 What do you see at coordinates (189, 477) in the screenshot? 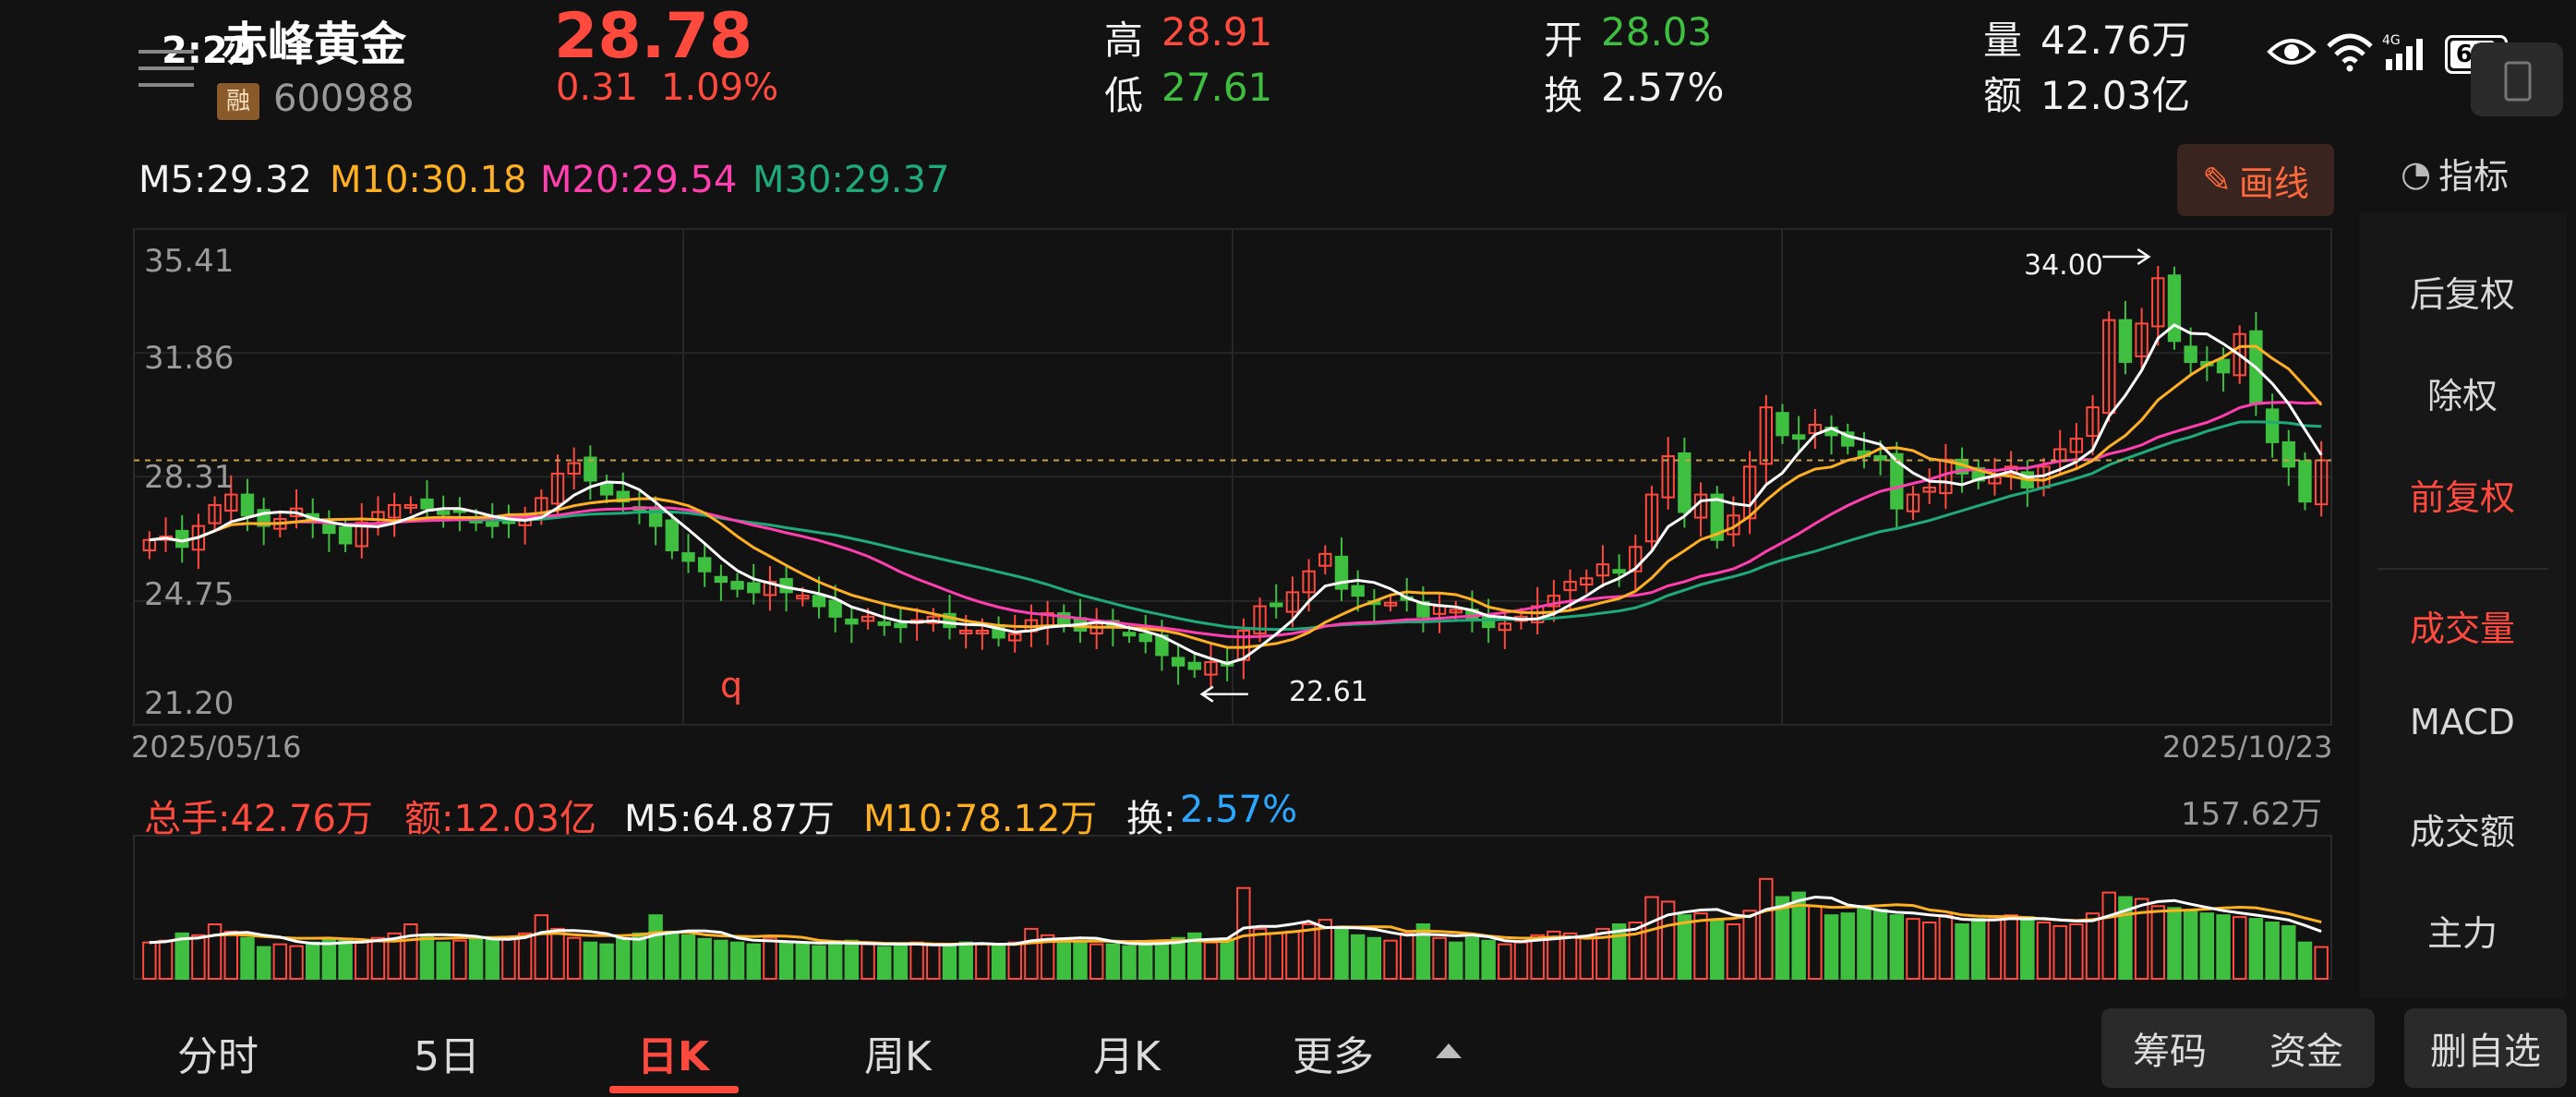
I see `price-tick-3: 28.31` at bounding box center [189, 477].